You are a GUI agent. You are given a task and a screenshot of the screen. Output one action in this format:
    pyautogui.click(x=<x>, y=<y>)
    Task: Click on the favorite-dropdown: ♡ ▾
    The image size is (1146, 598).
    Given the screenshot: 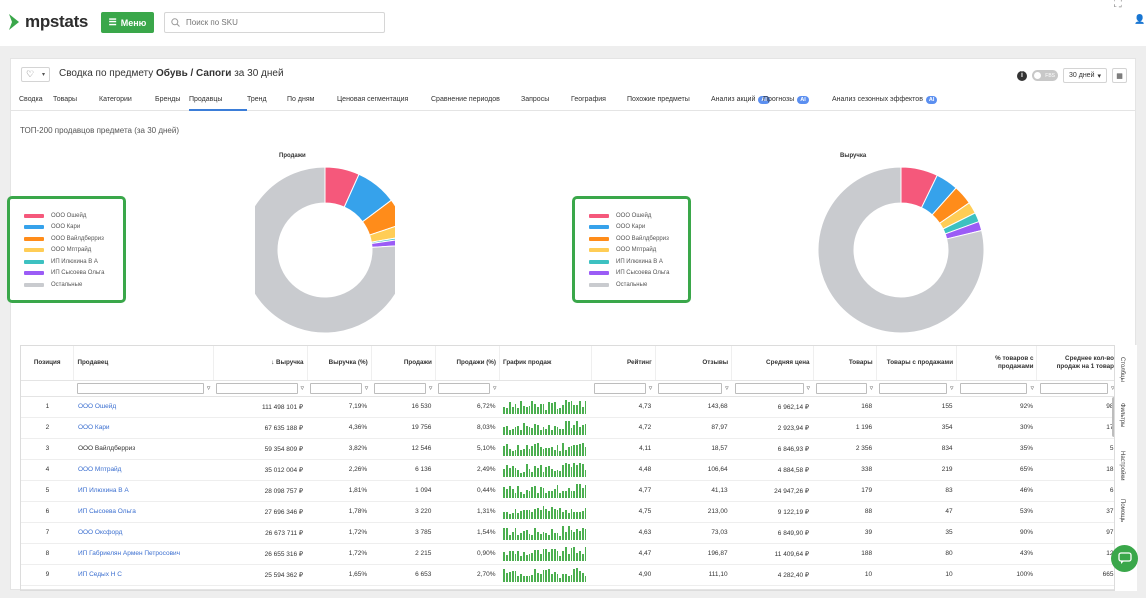 What is the action you would take?
    pyautogui.click(x=35, y=74)
    